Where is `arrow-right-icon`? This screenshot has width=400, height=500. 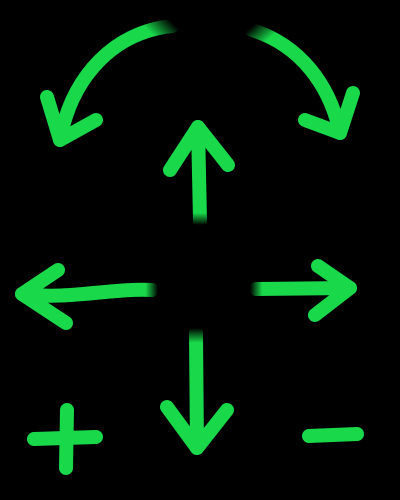
arrow-right-icon is located at coordinates (303, 290).